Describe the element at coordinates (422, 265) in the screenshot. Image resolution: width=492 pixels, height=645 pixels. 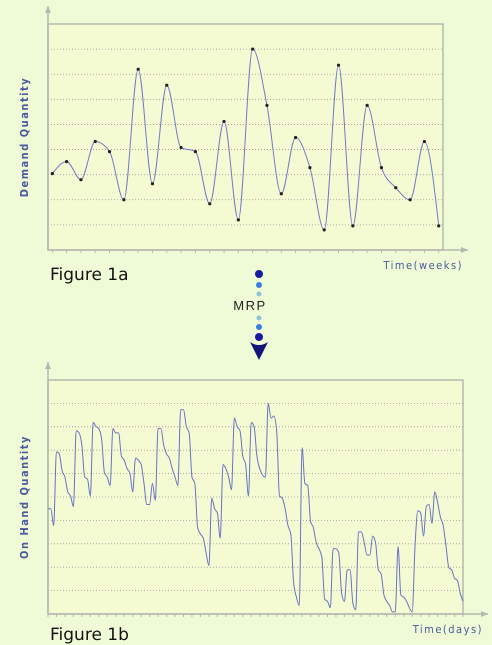
I see `x-axis-title: Time(weeks)` at that location.